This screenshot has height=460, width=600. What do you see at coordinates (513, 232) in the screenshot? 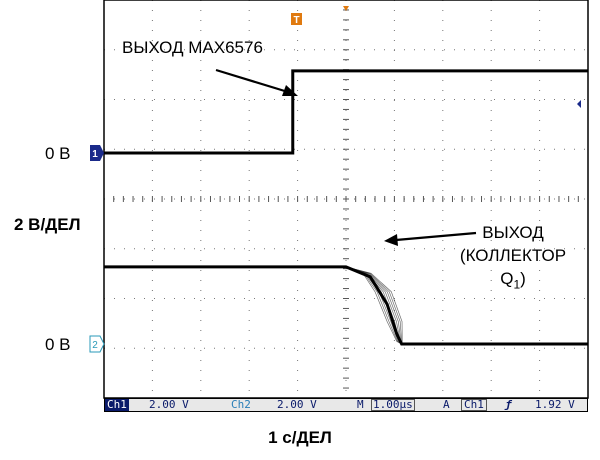
I see `annotation-collector-line1: ВЫХОД` at bounding box center [513, 232].